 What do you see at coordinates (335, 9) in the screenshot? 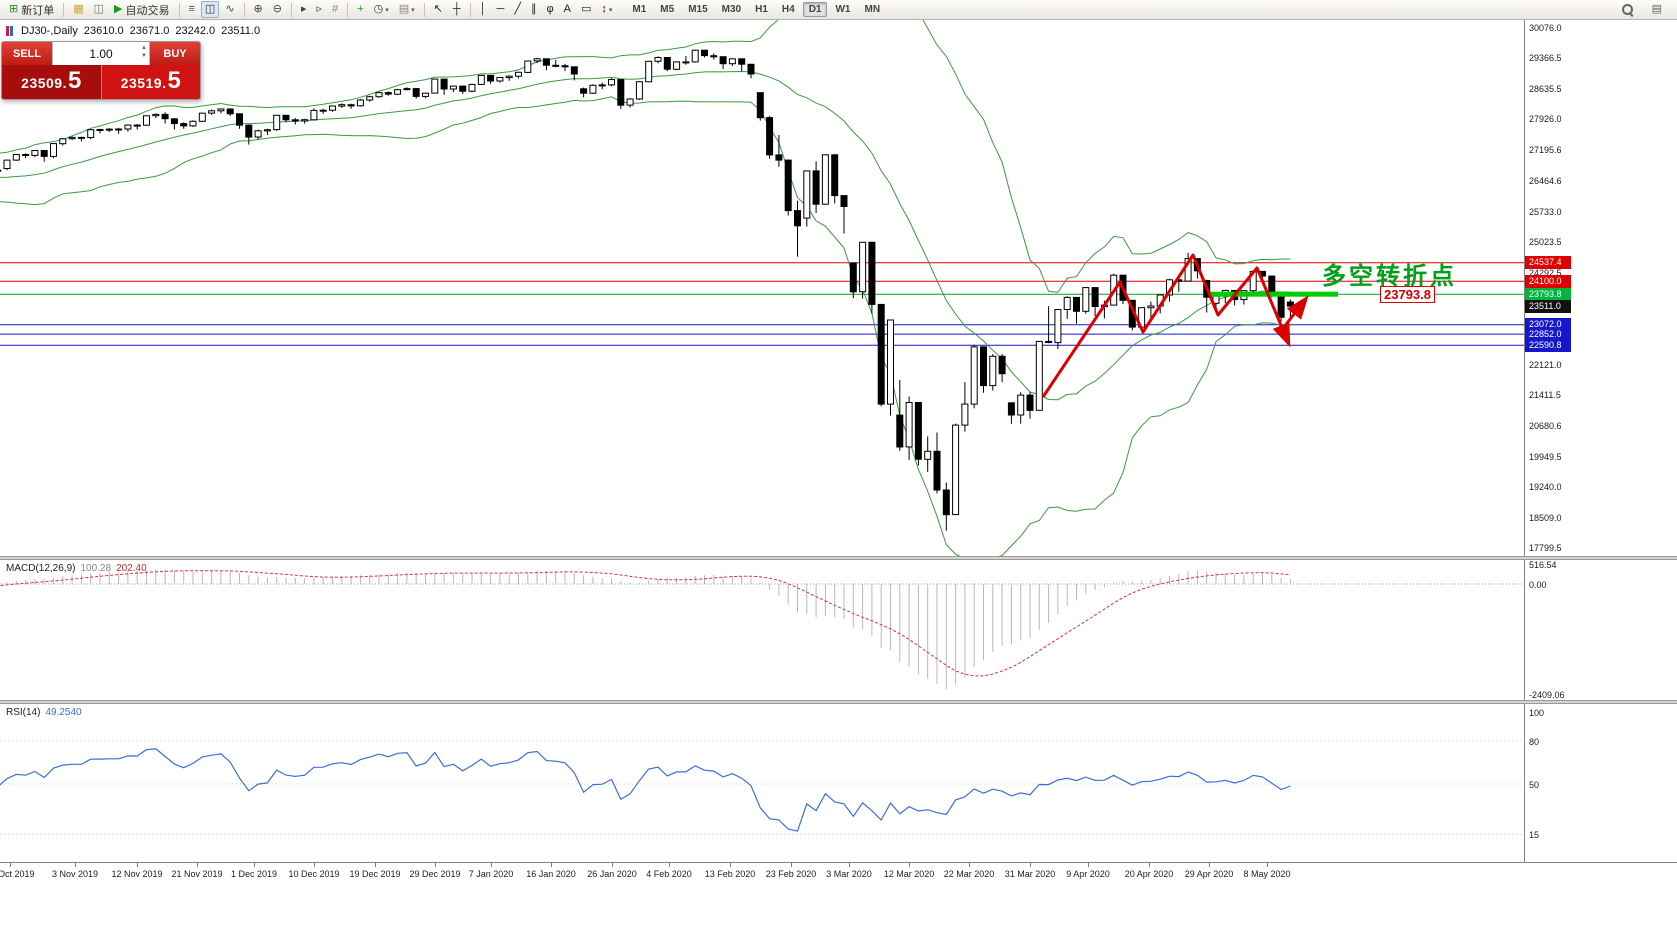
I see `grid-button: #` at bounding box center [335, 9].